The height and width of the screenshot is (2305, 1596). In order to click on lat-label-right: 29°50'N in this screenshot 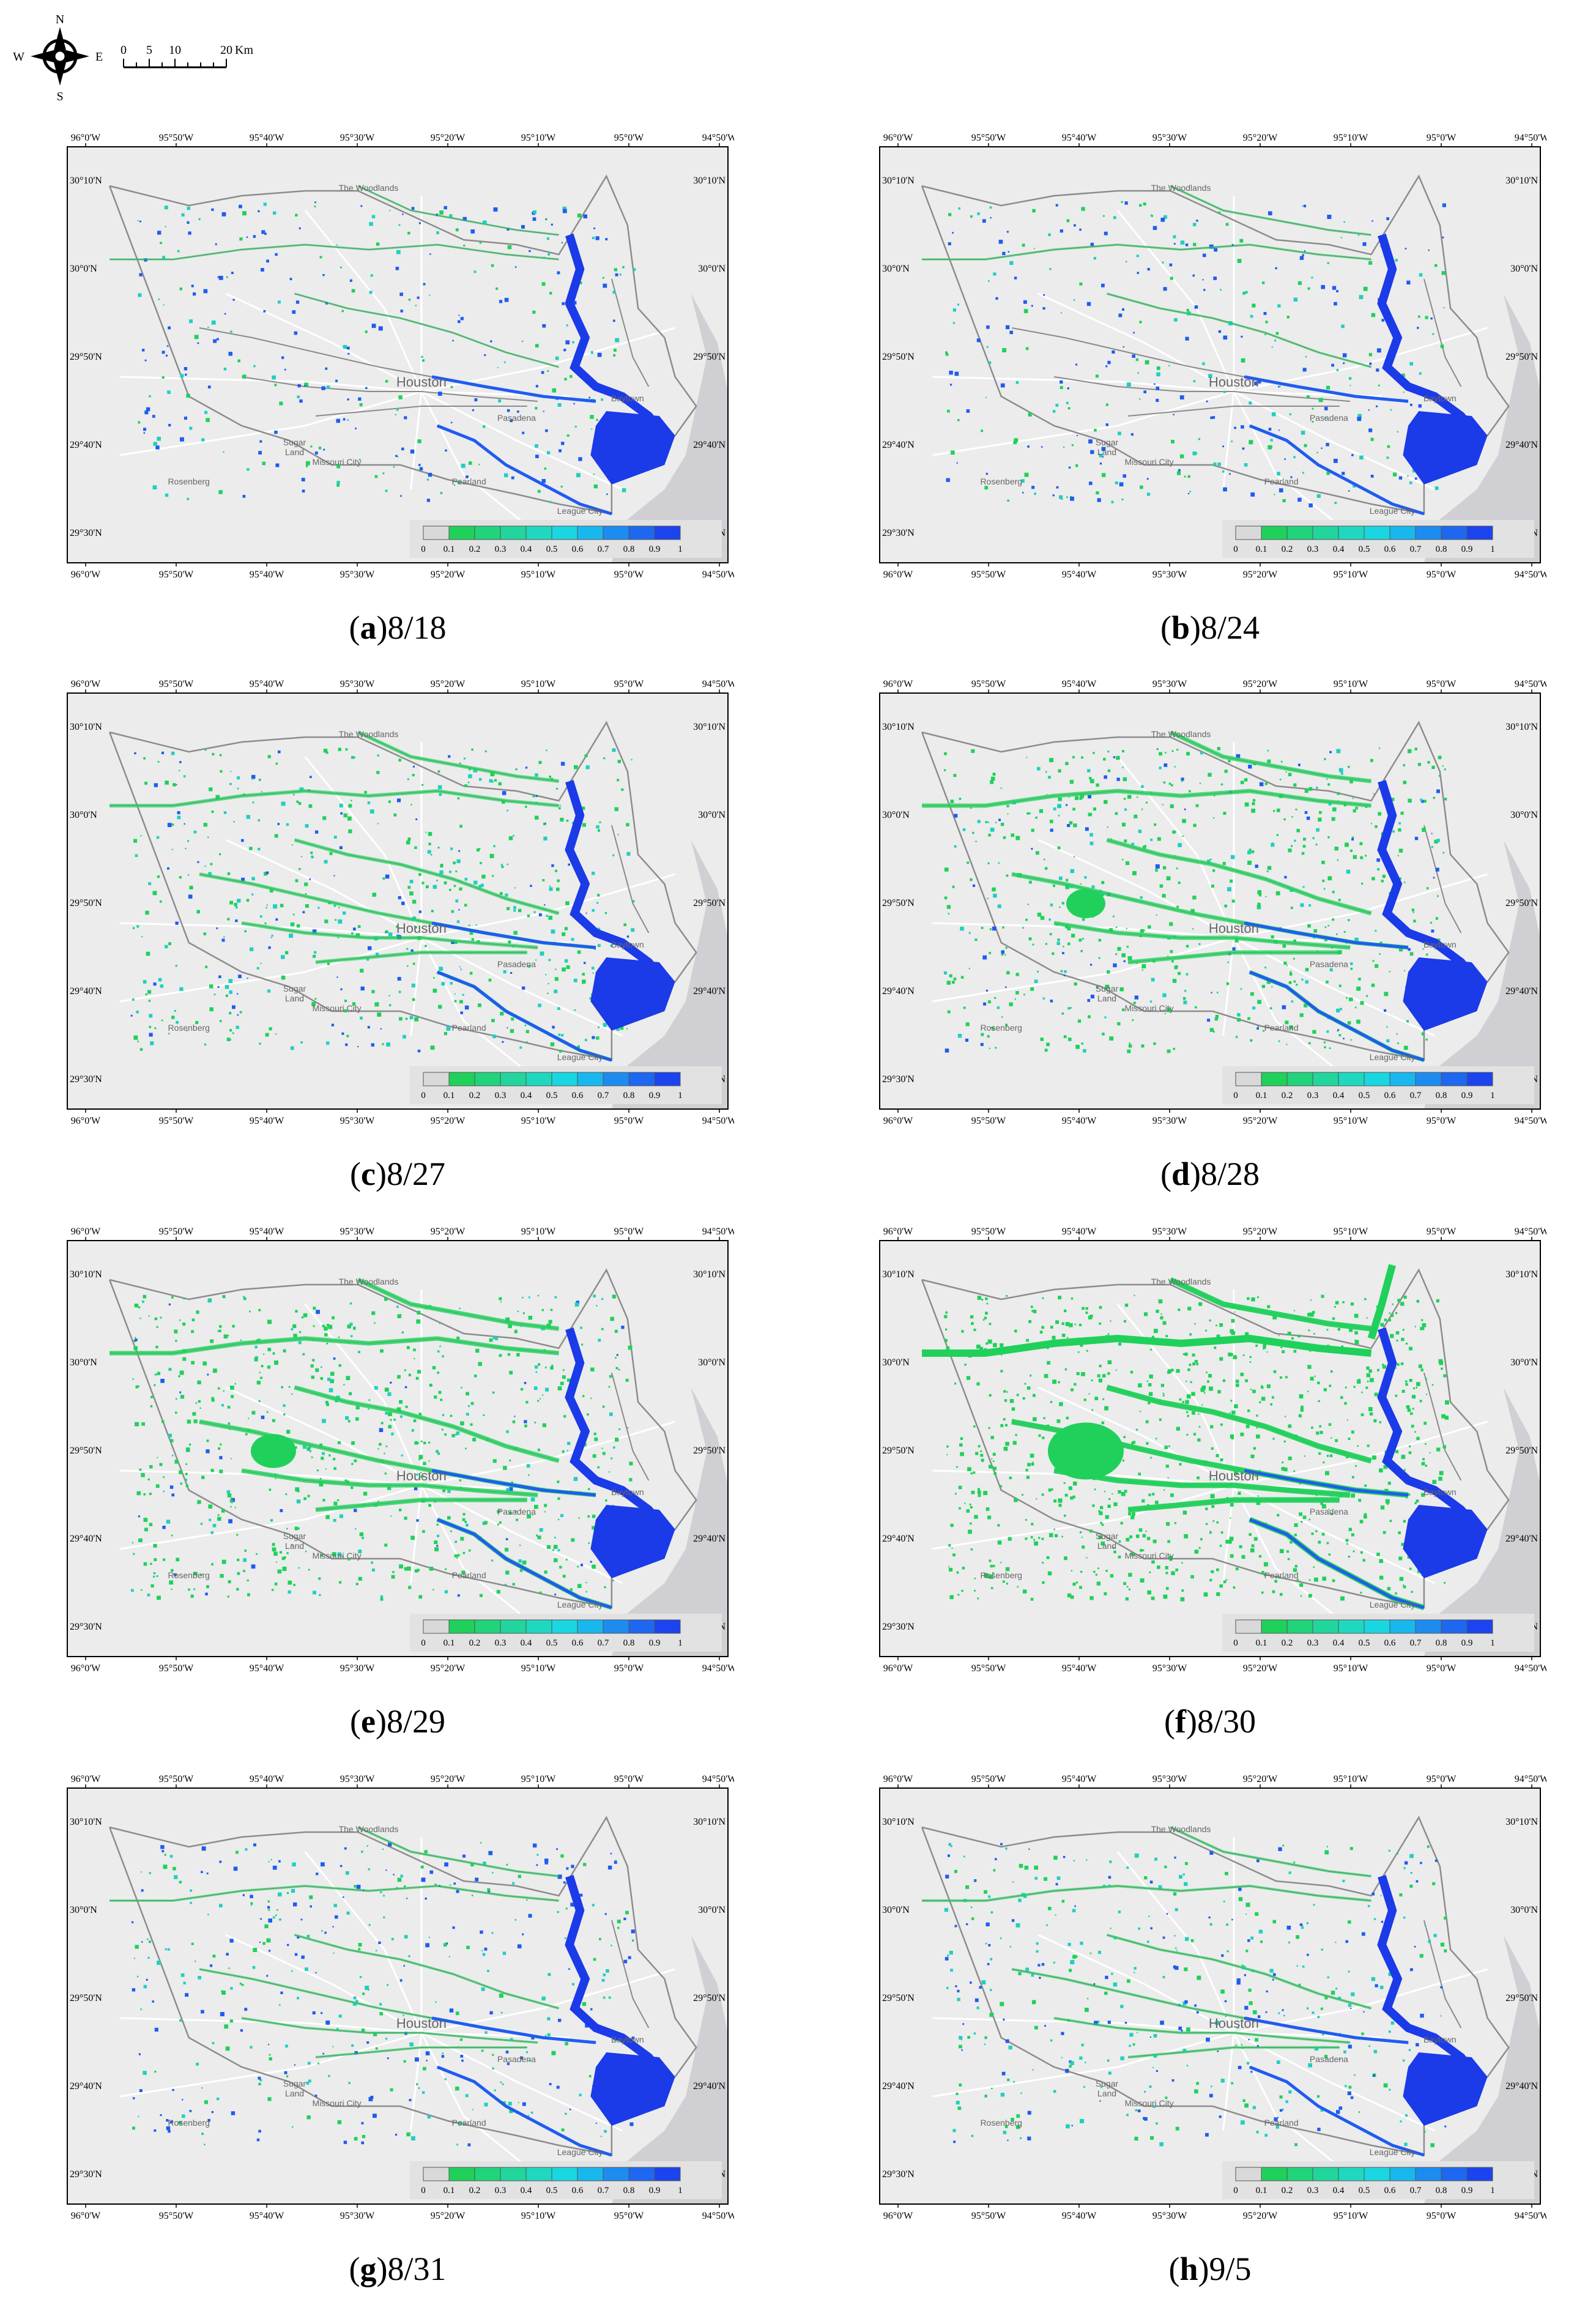, I will do `click(709, 903)`.